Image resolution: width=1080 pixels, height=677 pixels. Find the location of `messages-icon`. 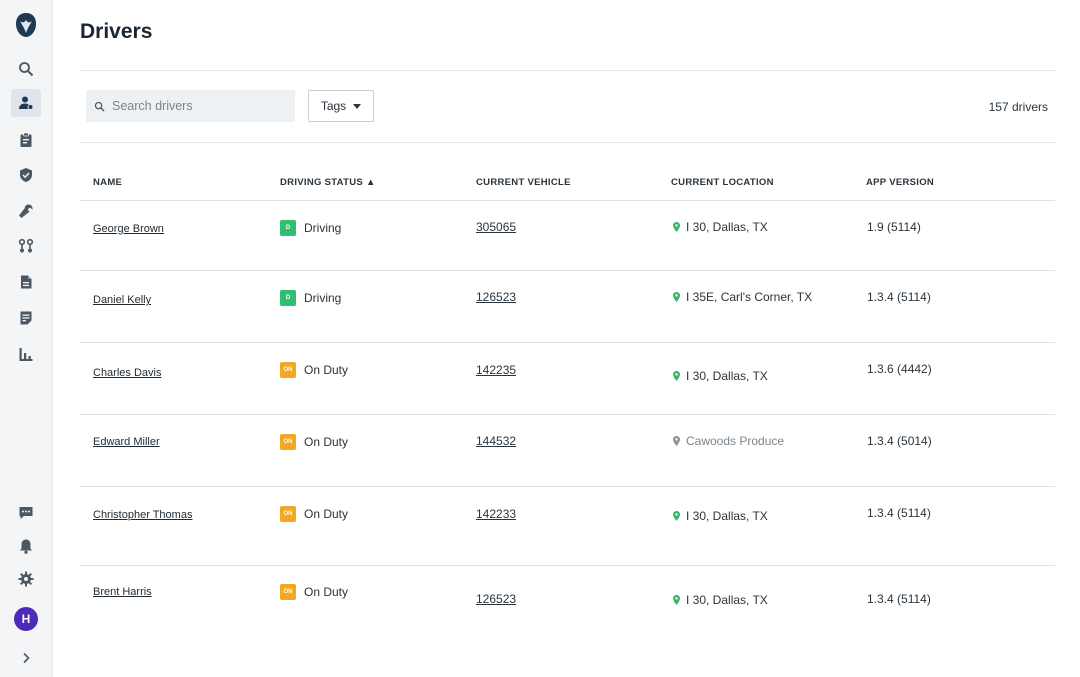

messages-icon is located at coordinates (26, 513).